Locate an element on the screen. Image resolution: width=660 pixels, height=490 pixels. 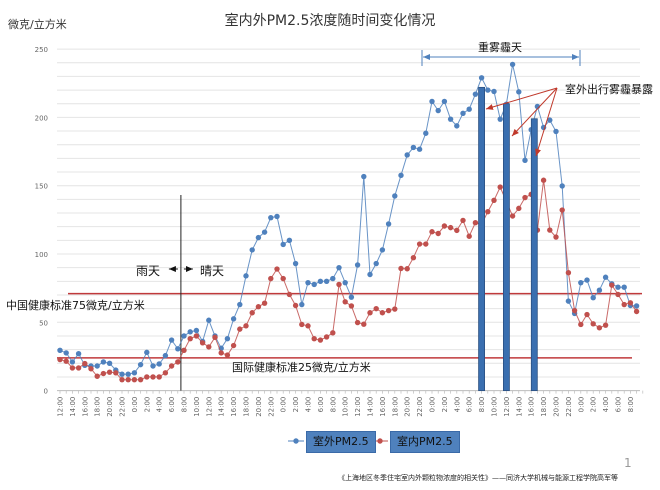
exposure-bar is located at coordinates (506, 247).